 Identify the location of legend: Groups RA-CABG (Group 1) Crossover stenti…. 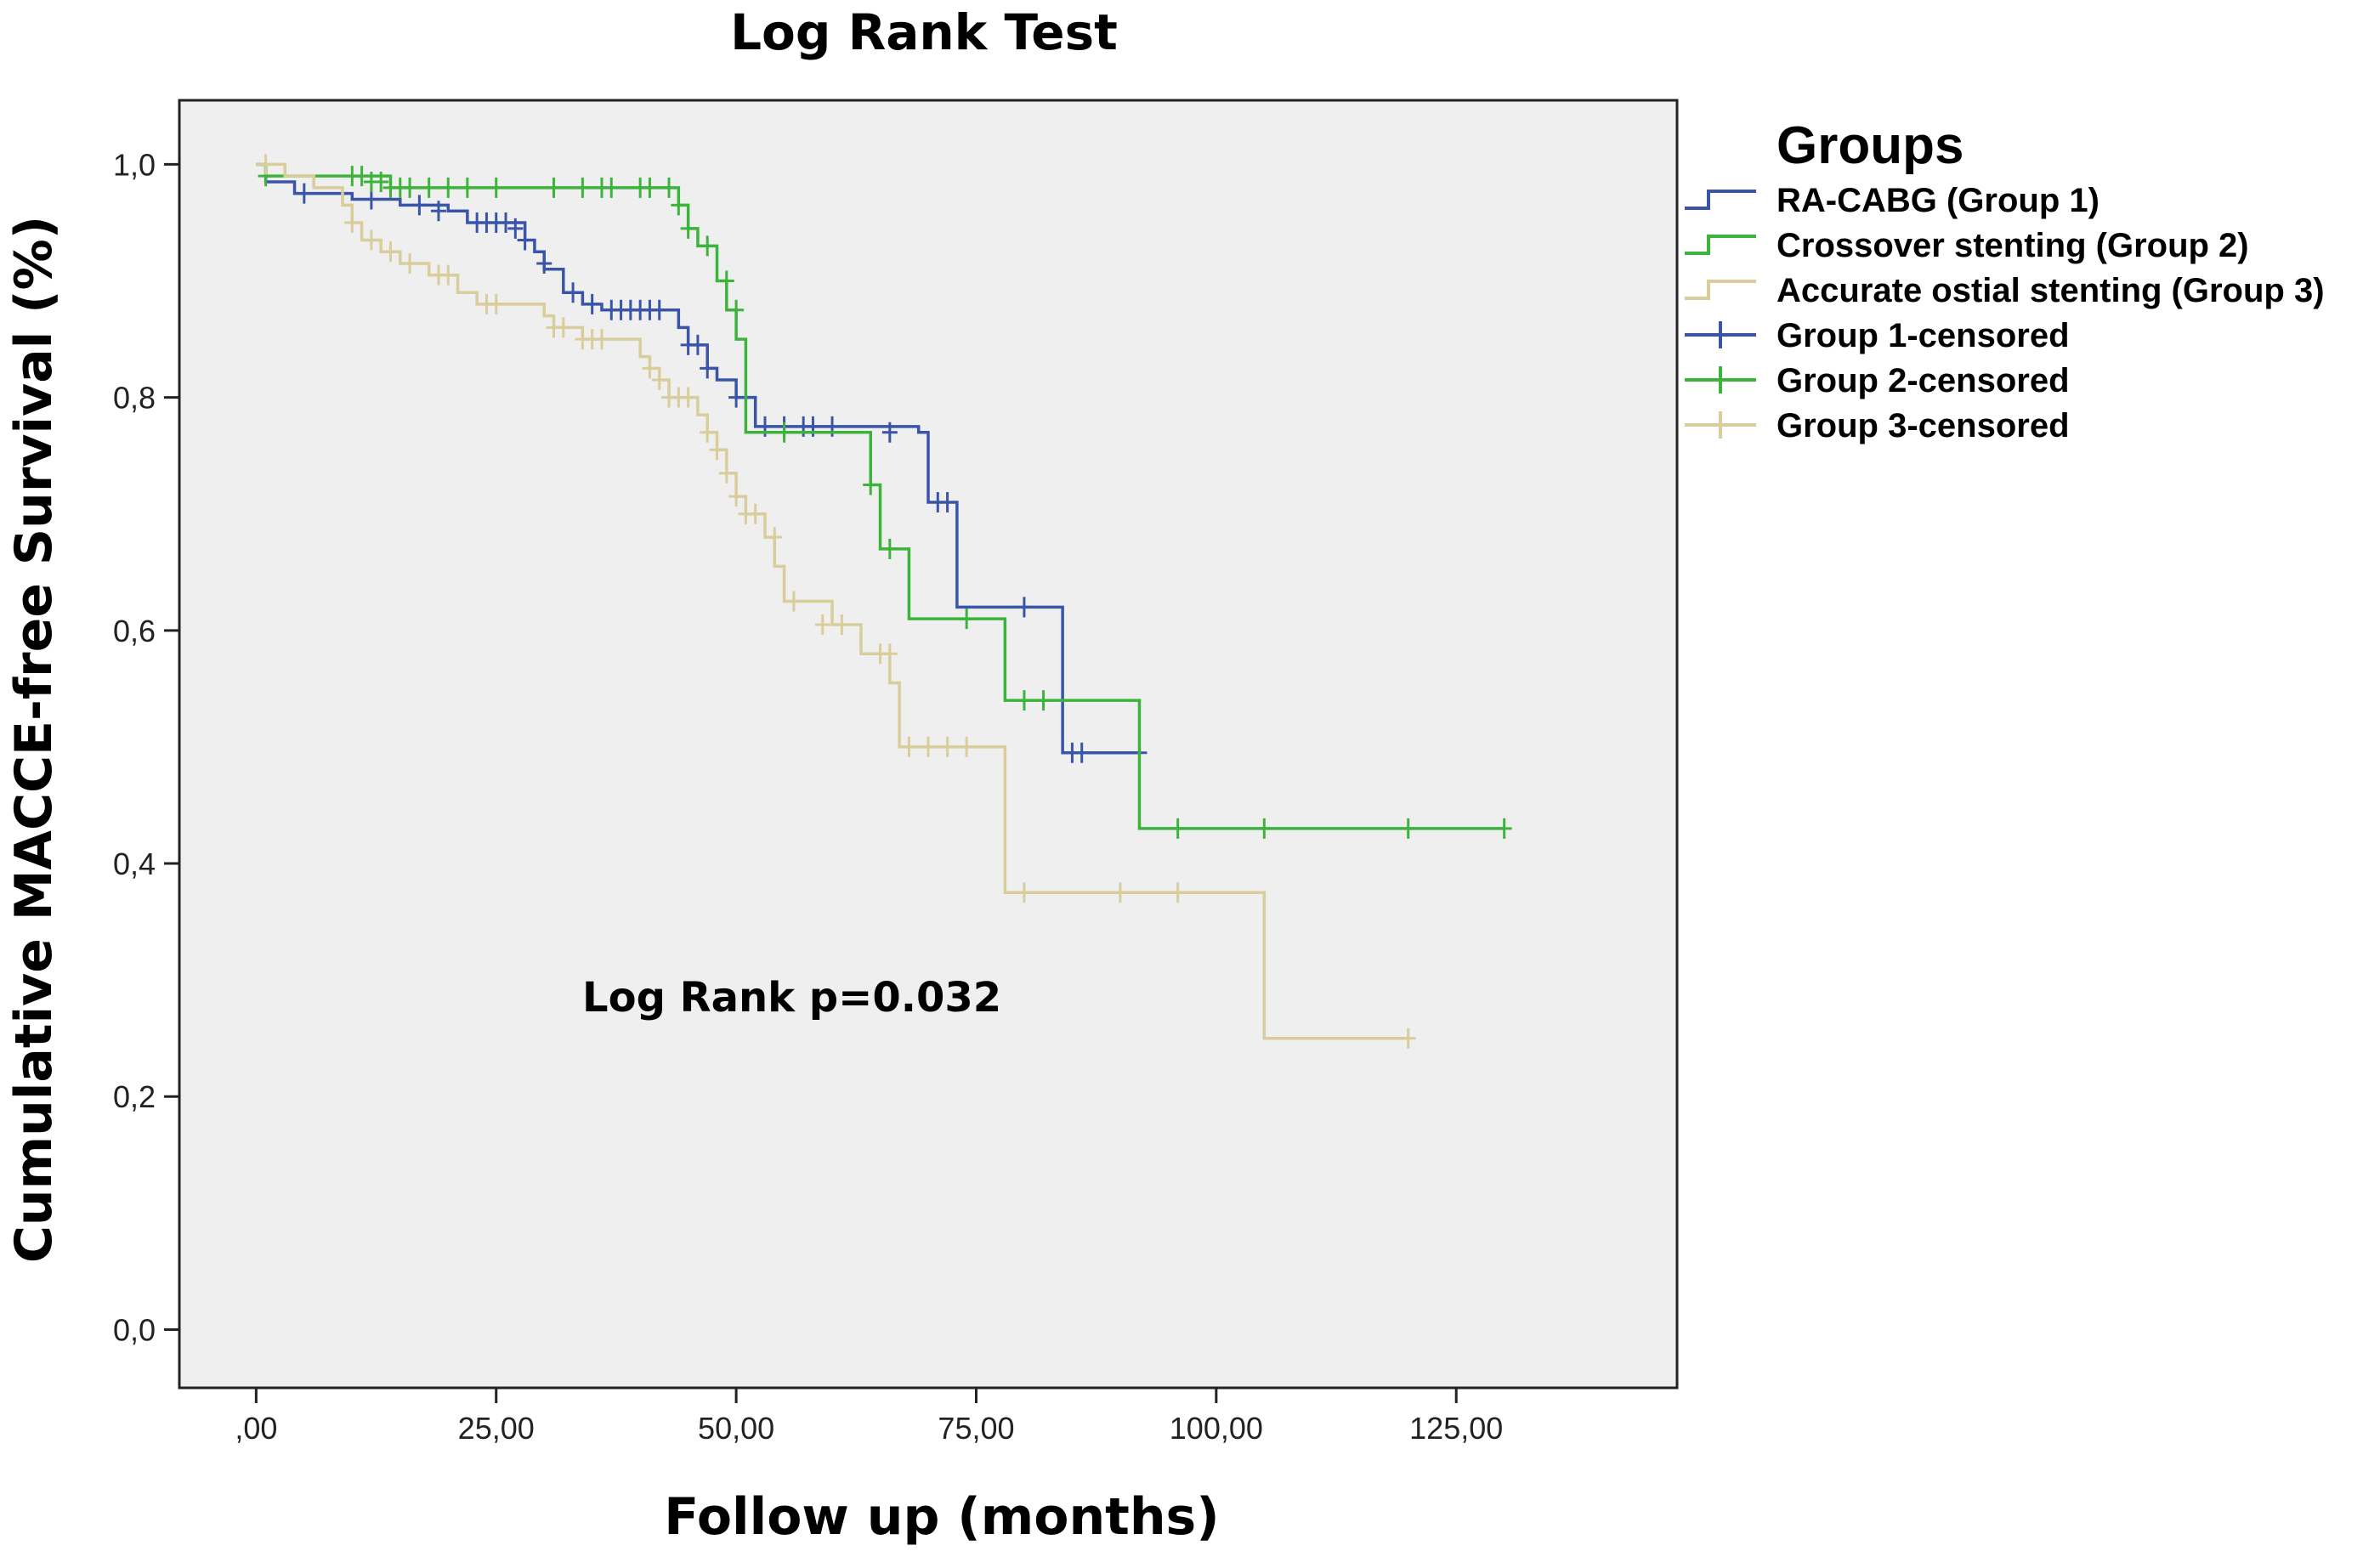
(2005, 280).